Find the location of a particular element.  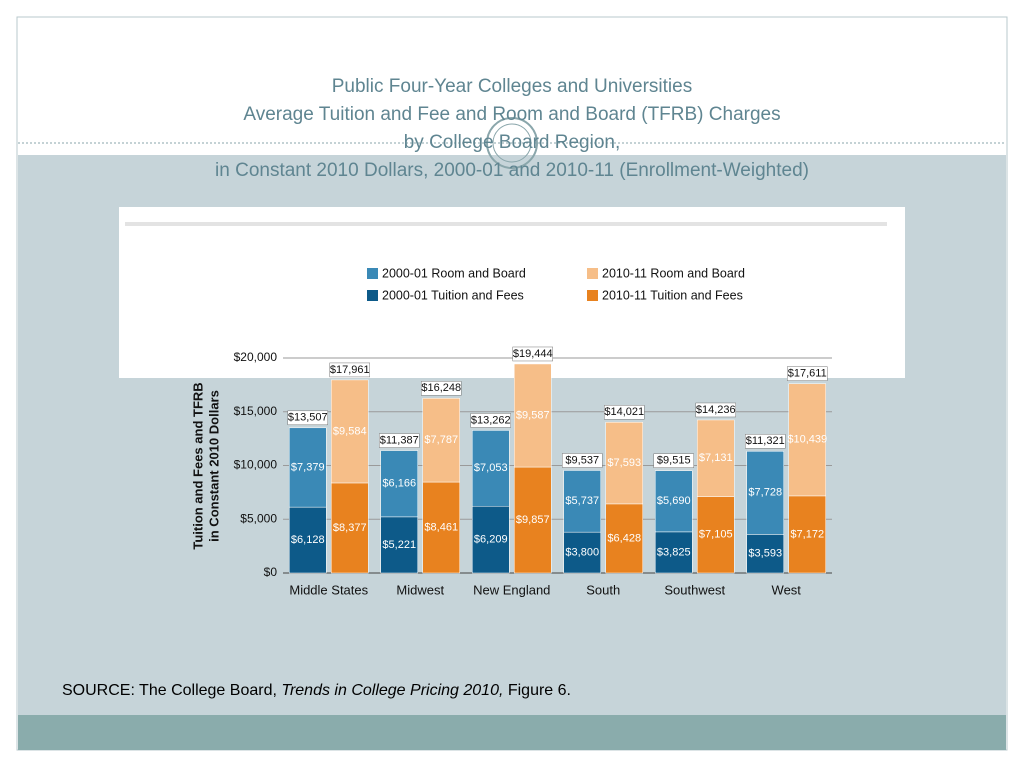

total-label: $14,236 is located at coordinates (716, 410).